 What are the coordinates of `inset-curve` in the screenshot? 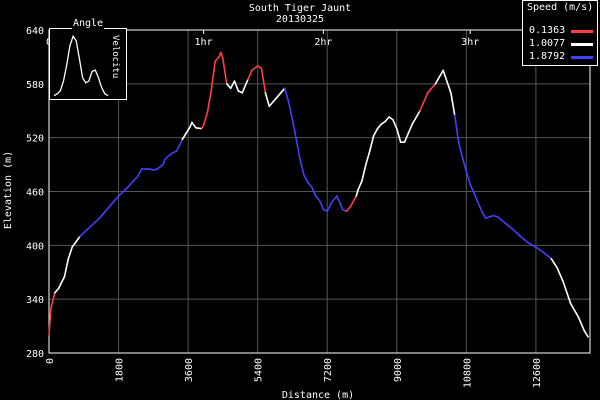 It's located at (81, 65).